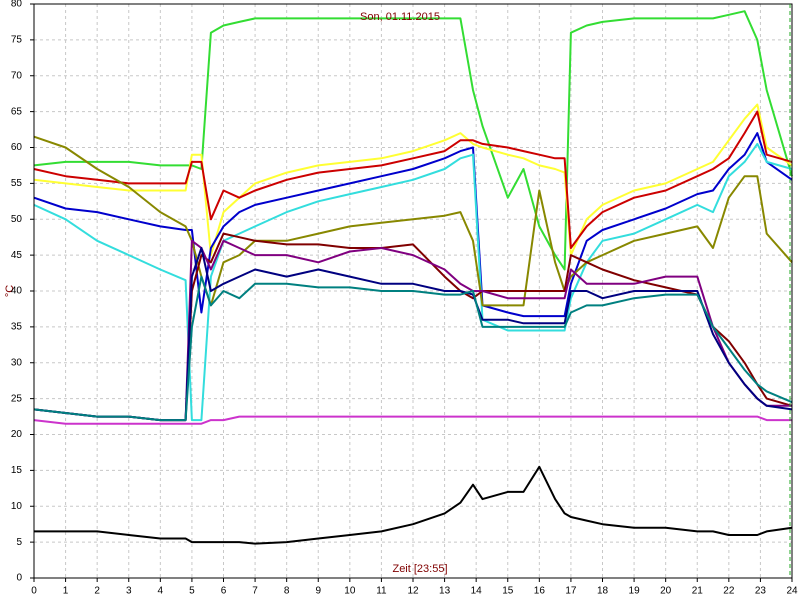 This screenshot has width=800, height=600. What do you see at coordinates (666, 591) in the screenshot?
I see `x-tick-label: 20` at bounding box center [666, 591].